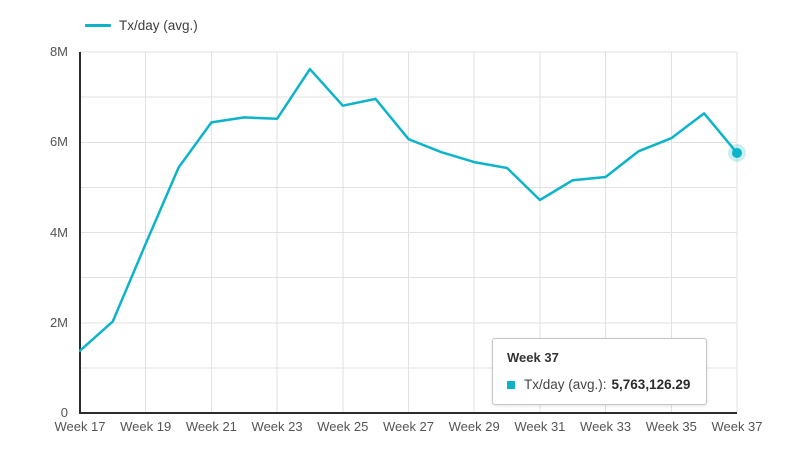 The width and height of the screenshot is (790, 450). I want to click on legend-item-txday: Tx/day (avg.), so click(141, 25).